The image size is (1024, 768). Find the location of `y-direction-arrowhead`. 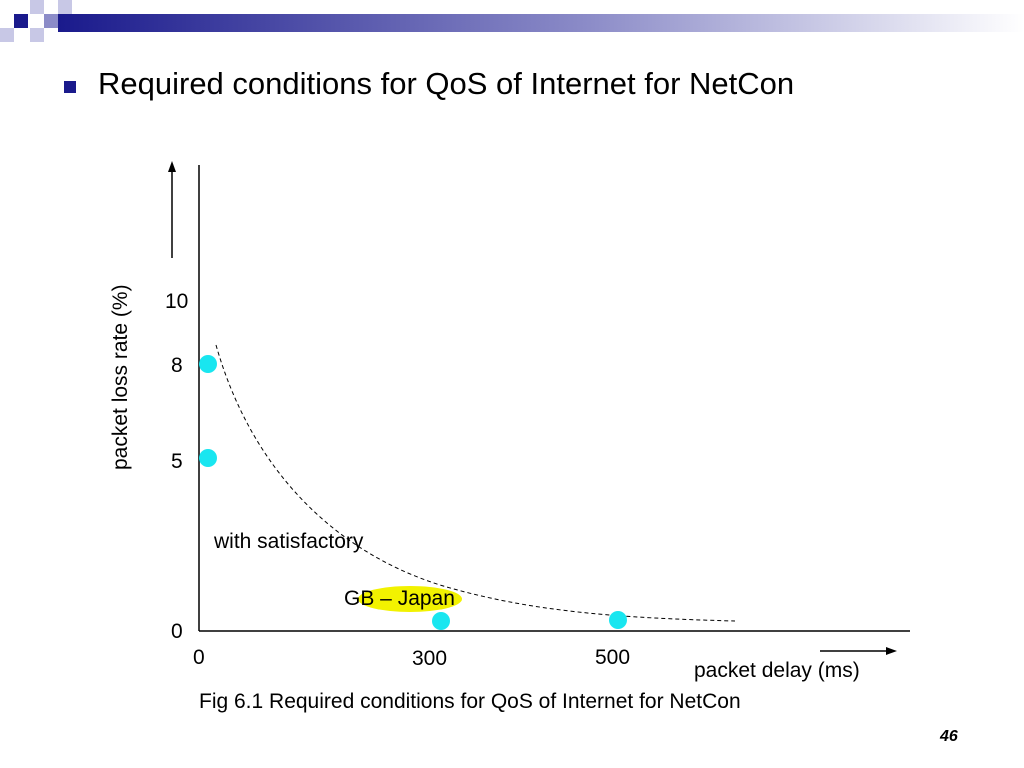

y-direction-arrowhead is located at coordinates (172, 166).